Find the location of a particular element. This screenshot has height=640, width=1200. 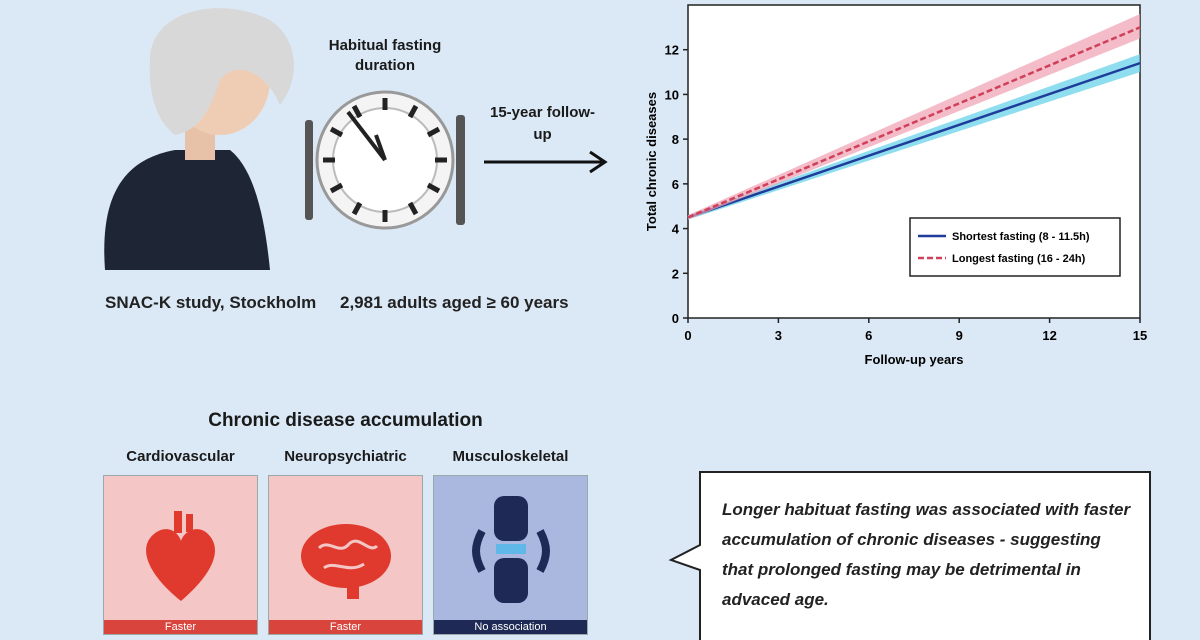

callout-box is located at coordinates (909, 555).